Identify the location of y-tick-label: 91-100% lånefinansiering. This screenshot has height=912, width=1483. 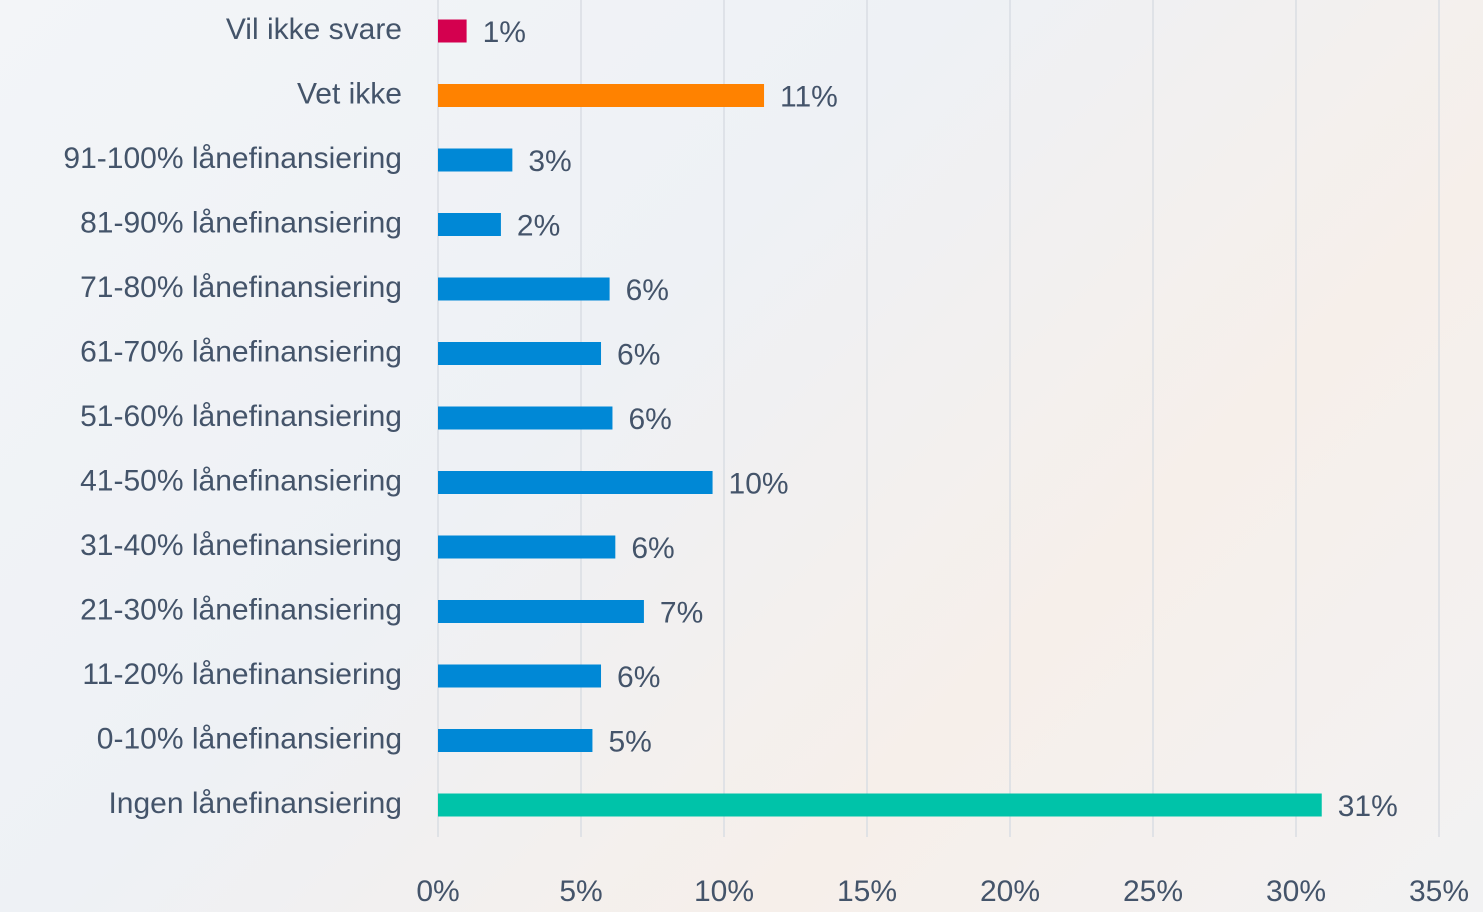
(232, 158).